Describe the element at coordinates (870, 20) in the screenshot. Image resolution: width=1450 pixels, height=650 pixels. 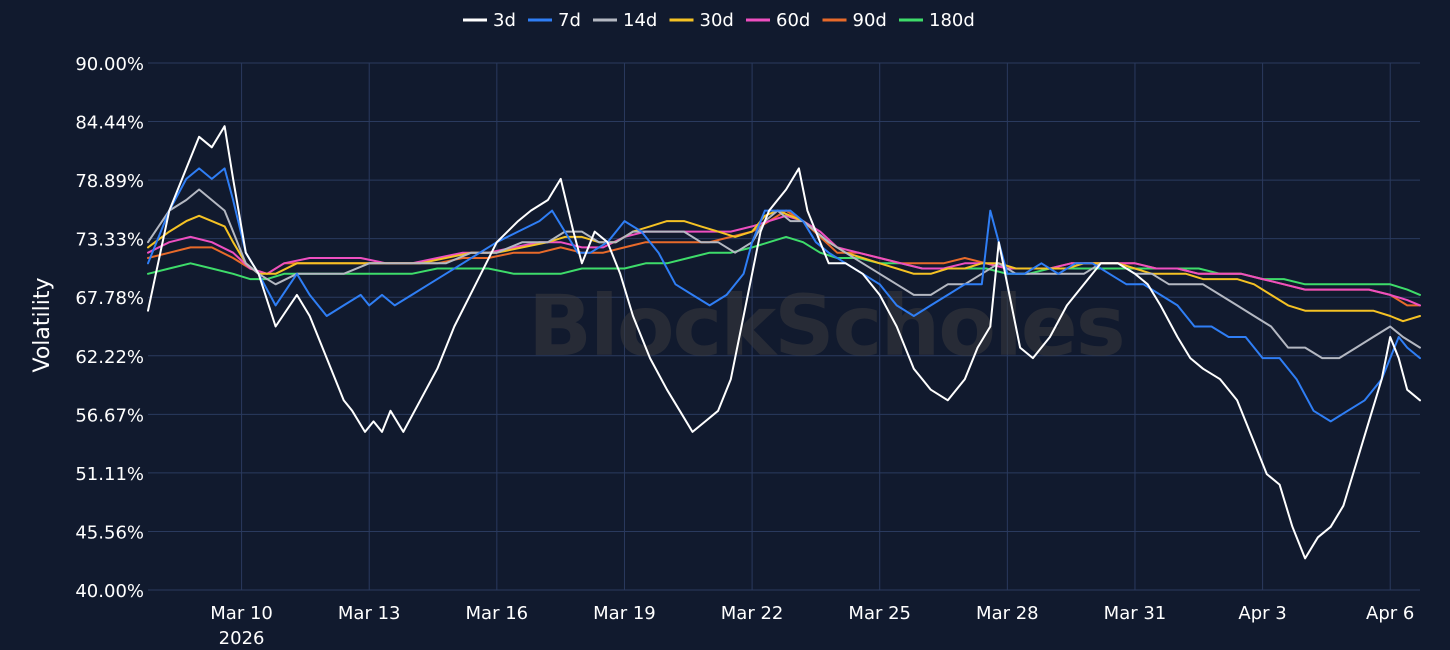
I see `legend-label: 90d` at that location.